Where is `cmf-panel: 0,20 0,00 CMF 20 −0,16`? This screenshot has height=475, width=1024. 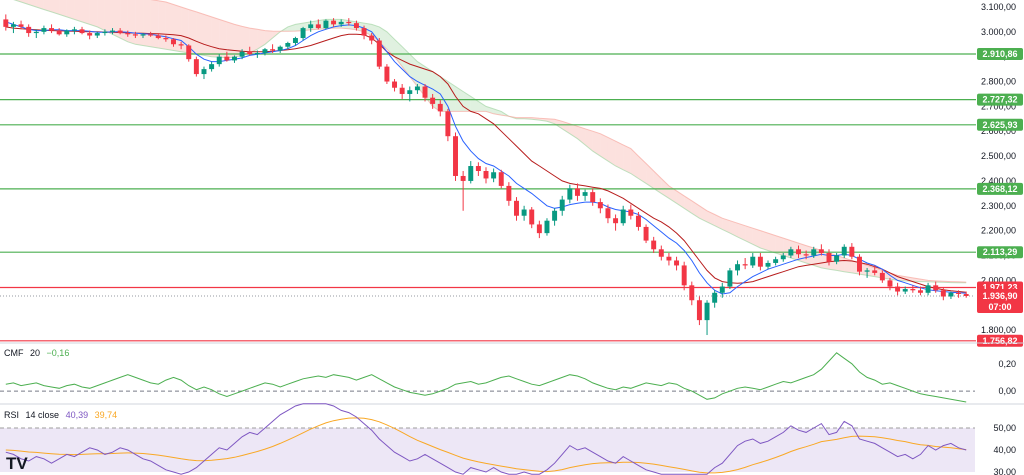 cmf-panel: 0,20 0,00 CMF 20 −0,16 is located at coordinates (508, 375).